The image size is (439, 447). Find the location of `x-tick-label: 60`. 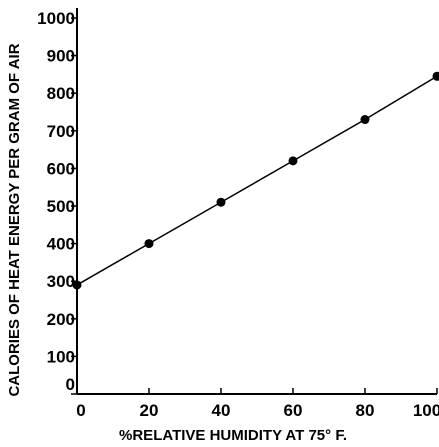

x-tick-label: 60 is located at coordinates (293, 410).